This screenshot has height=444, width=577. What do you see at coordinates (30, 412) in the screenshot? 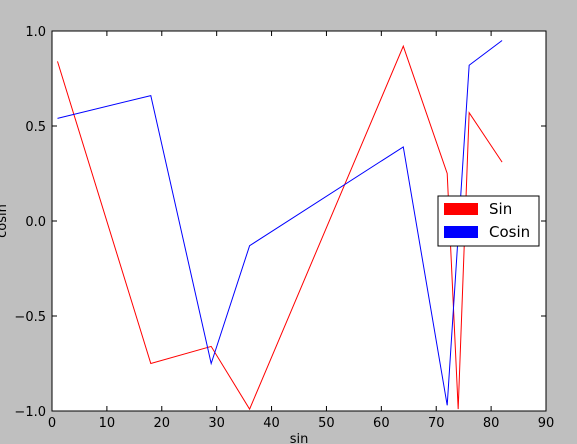
I see `y-tick-label: −1.0` at bounding box center [30, 412].